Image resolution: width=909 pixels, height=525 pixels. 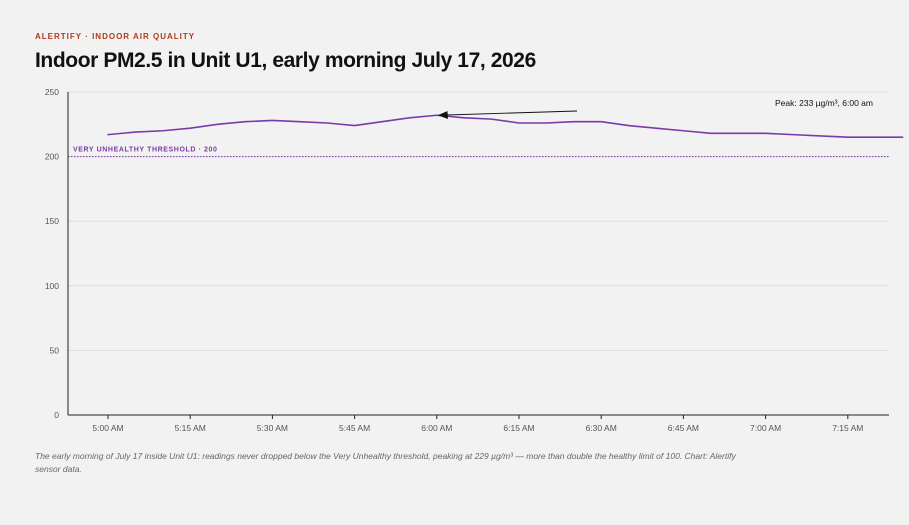 What do you see at coordinates (824, 103) in the screenshot?
I see `annotation-label: Peak: 233 µg/m³, 6:00 am` at bounding box center [824, 103].